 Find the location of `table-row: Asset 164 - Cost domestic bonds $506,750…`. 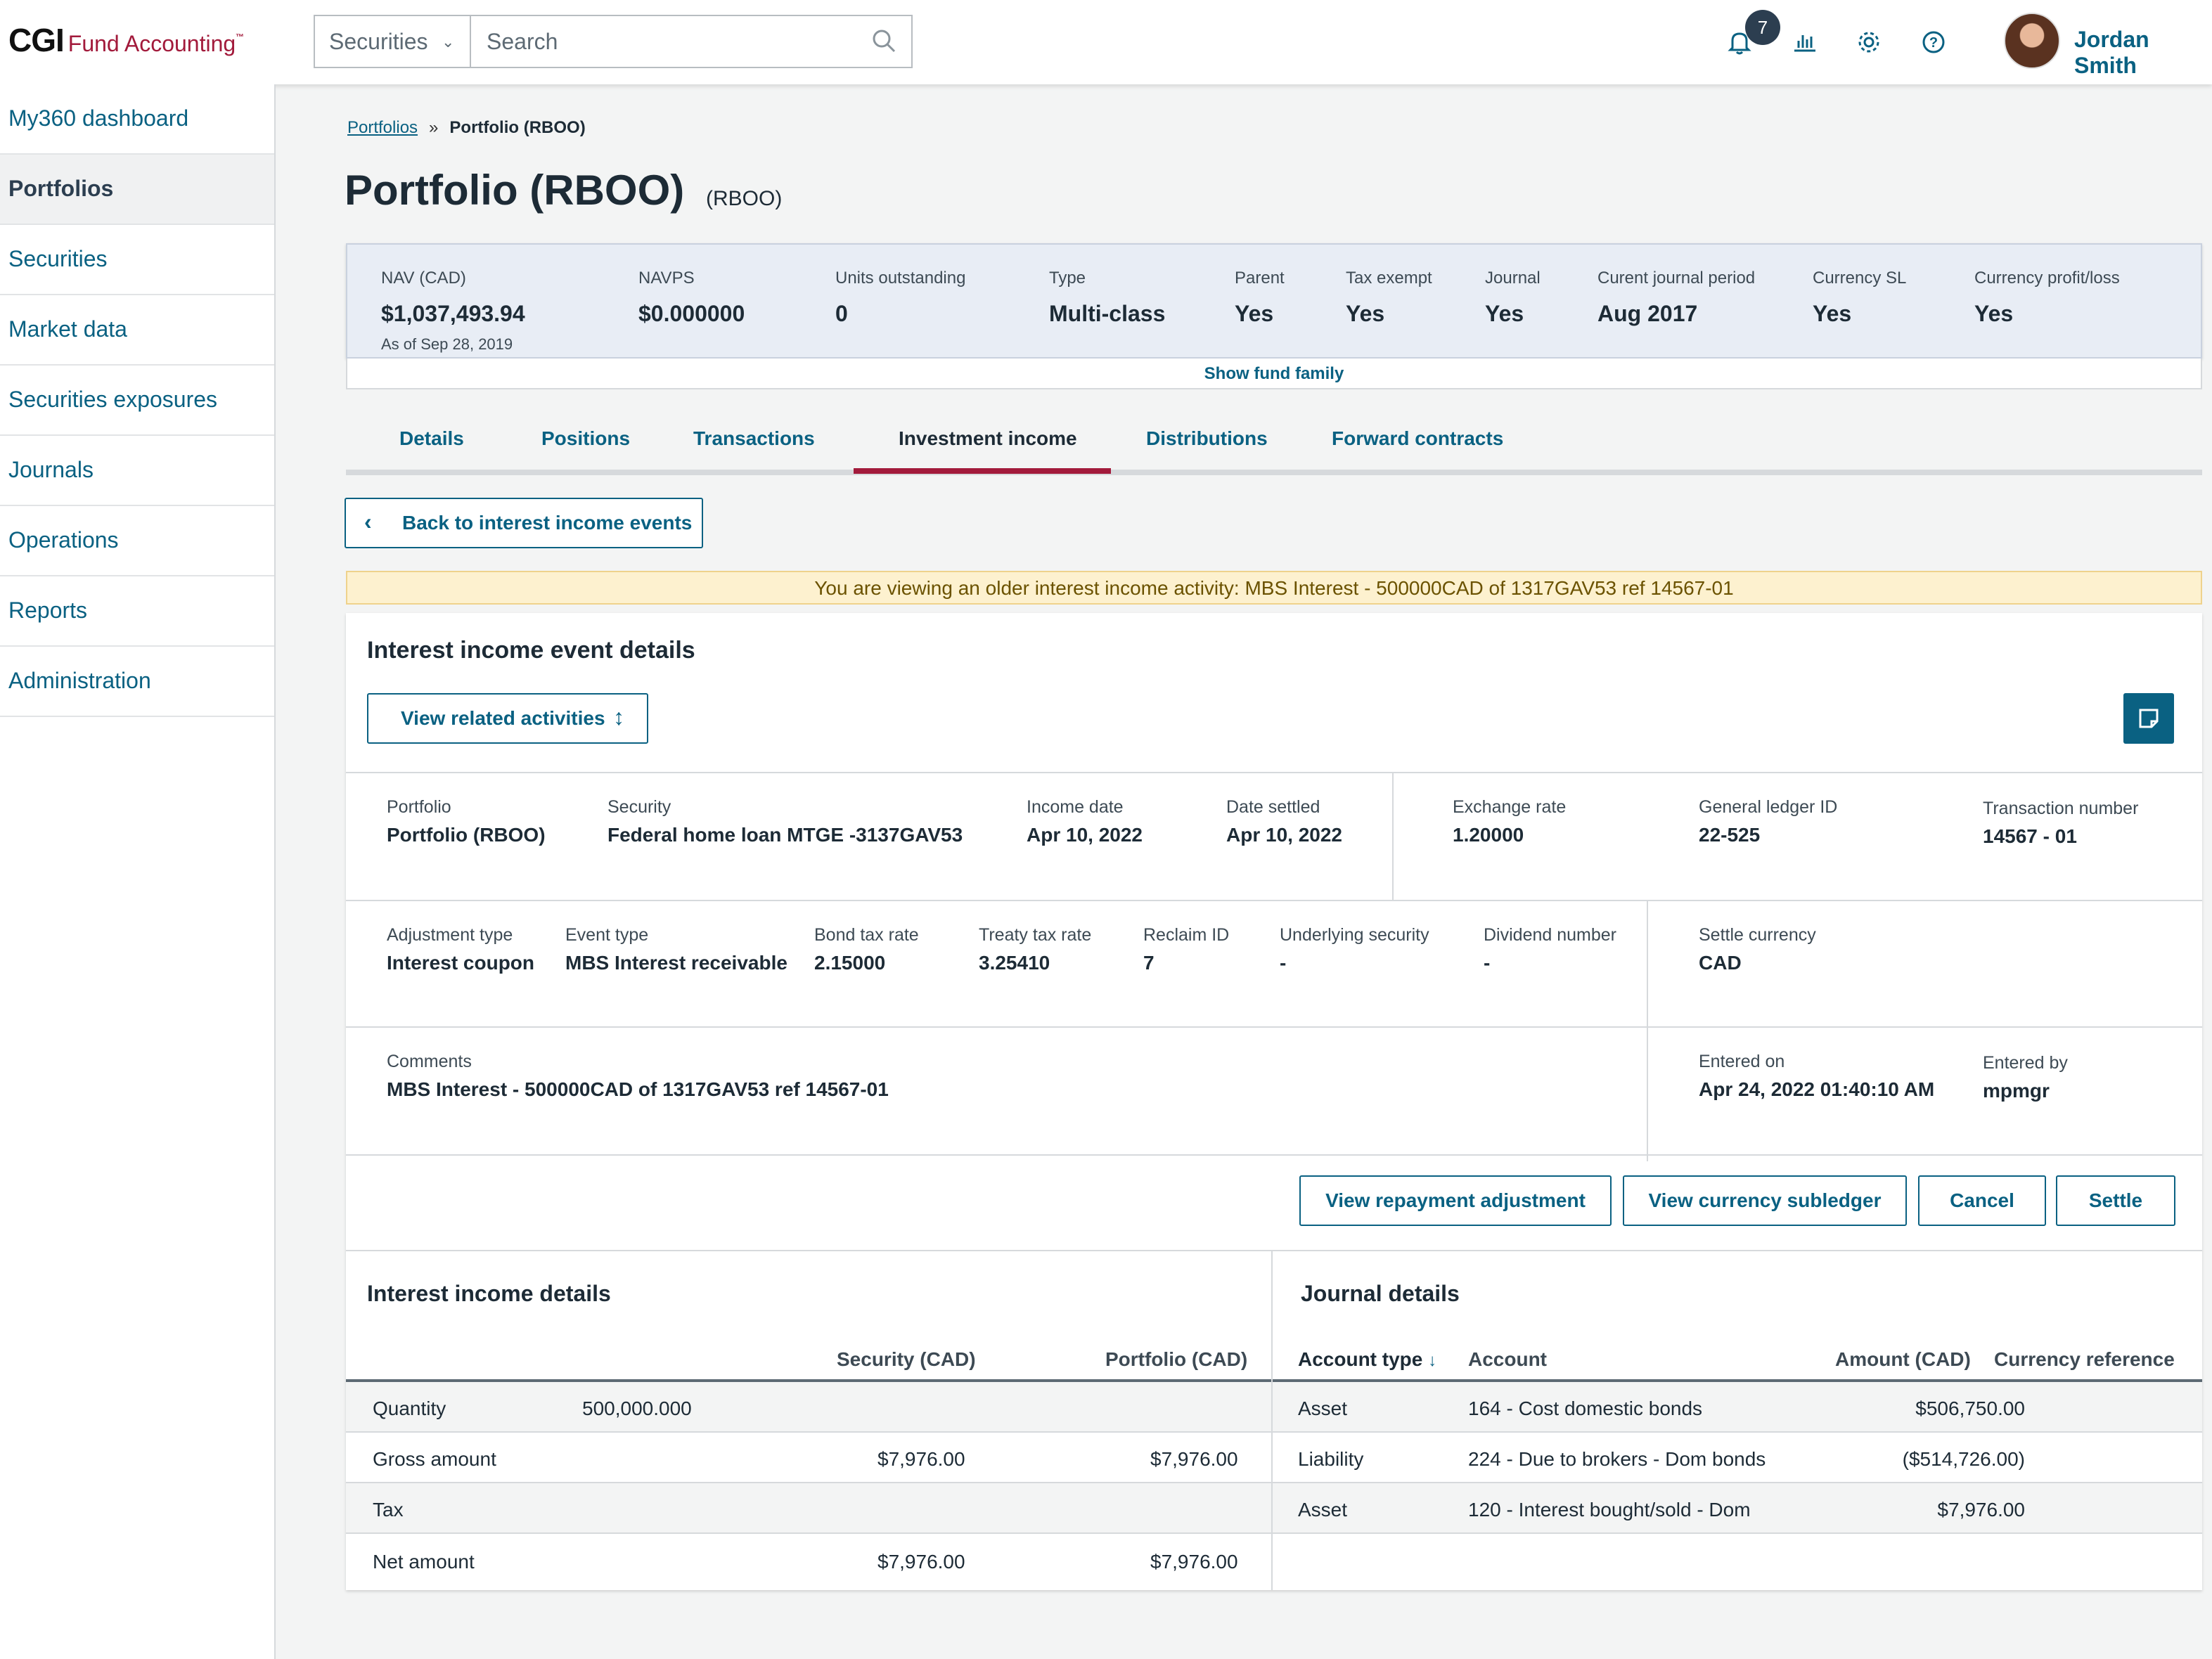

table-row: Asset 164 - Cost domestic bonds $506,750… is located at coordinates (1738, 1407).